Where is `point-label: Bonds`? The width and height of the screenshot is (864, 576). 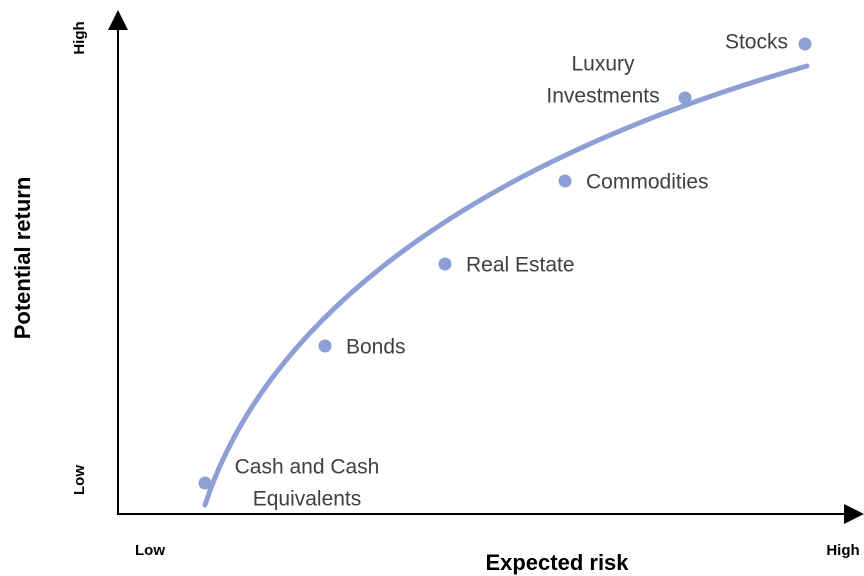
point-label: Bonds is located at coordinates (376, 347).